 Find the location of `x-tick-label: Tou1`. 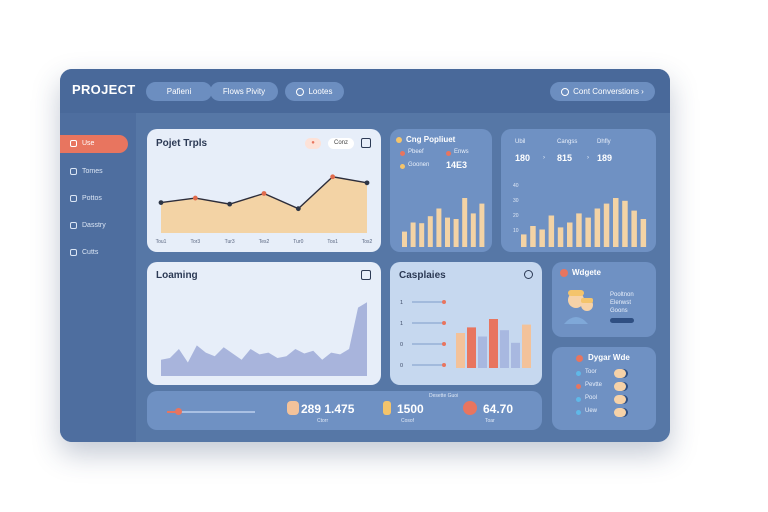

x-tick-label: Tou1 is located at coordinates (161, 242).